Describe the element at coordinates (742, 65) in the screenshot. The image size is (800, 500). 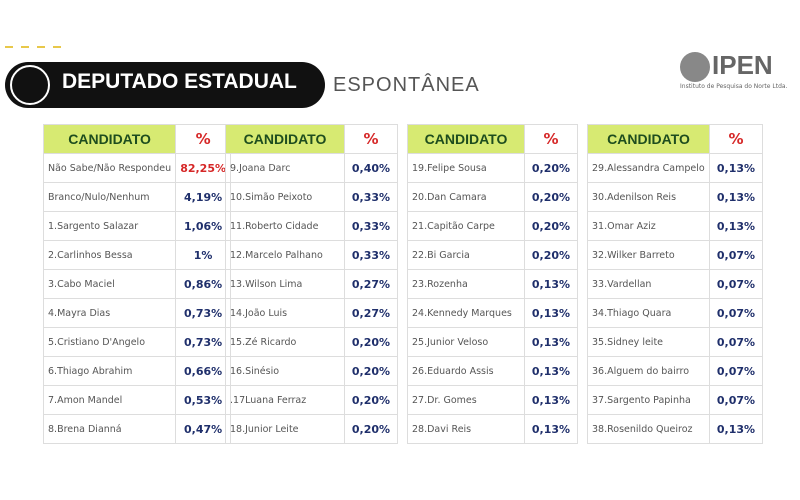
I see `logo: IPEN` at that location.